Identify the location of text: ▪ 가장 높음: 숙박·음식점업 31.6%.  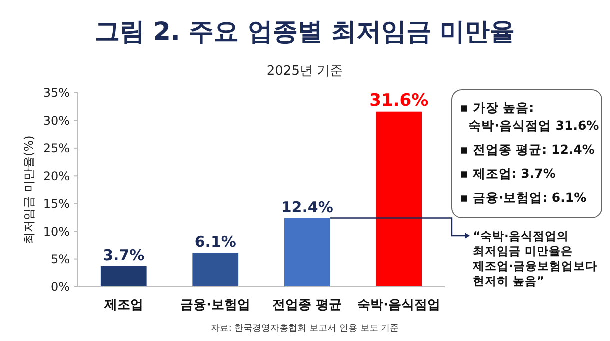
(530, 116).